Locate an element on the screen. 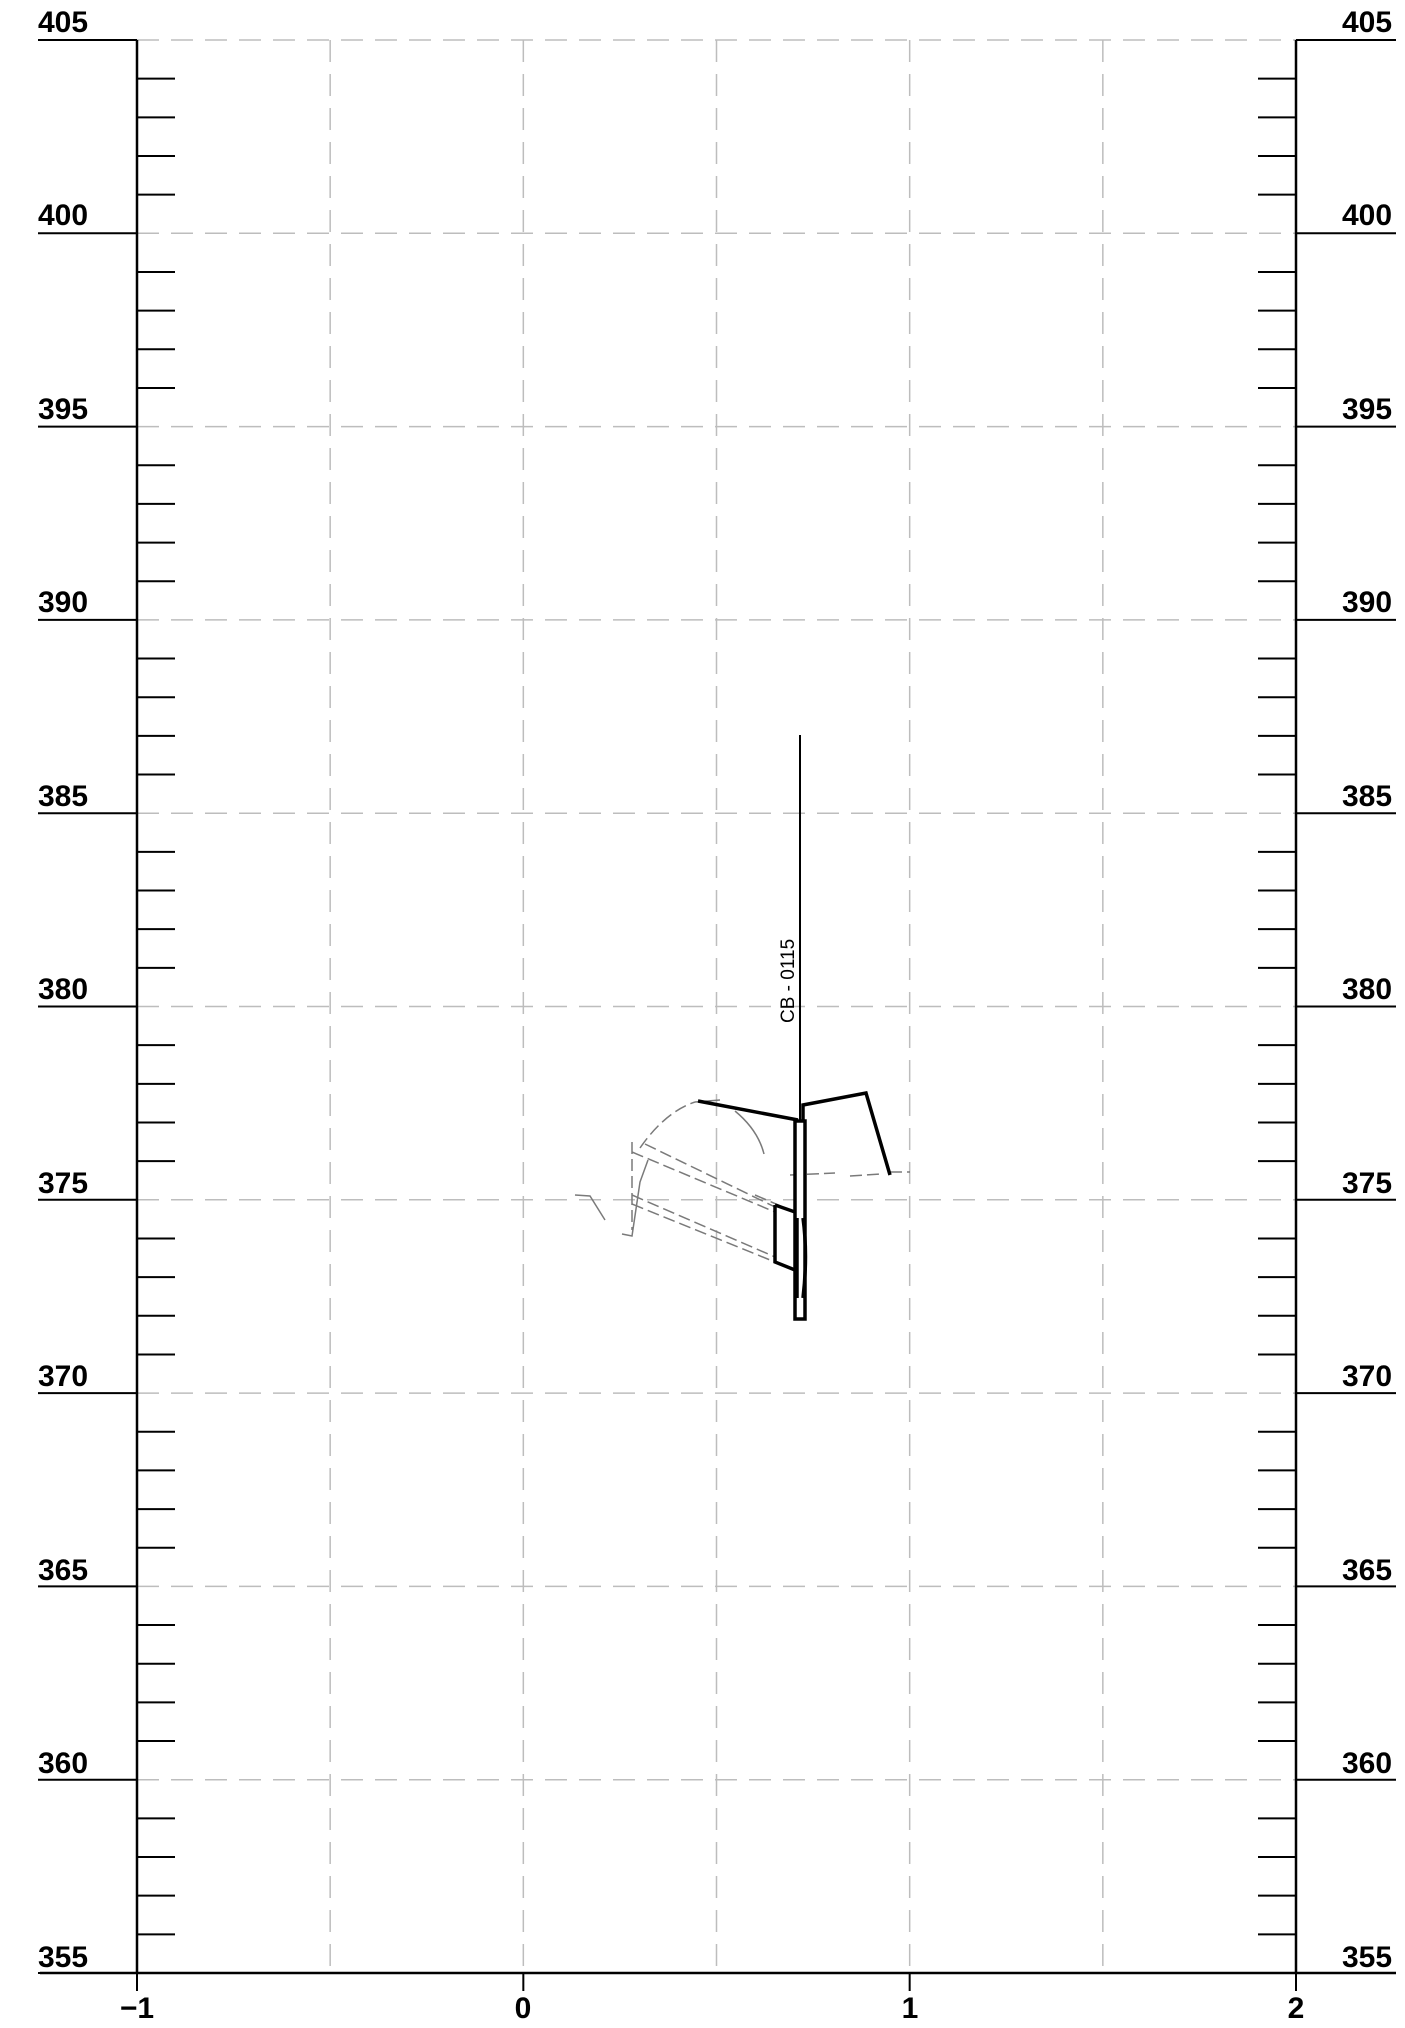 This screenshot has width=1405, height=2028. elevation-label-right: 355 is located at coordinates (1367, 1957).